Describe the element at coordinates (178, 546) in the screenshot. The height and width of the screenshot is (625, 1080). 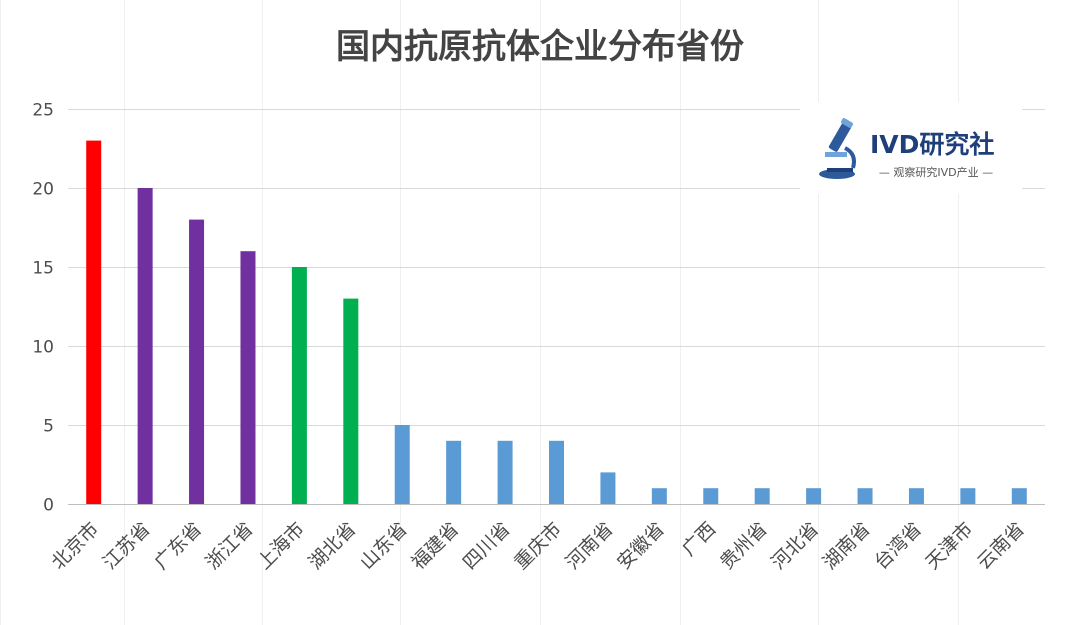
I see `x-tick-label: 广东省` at that location.